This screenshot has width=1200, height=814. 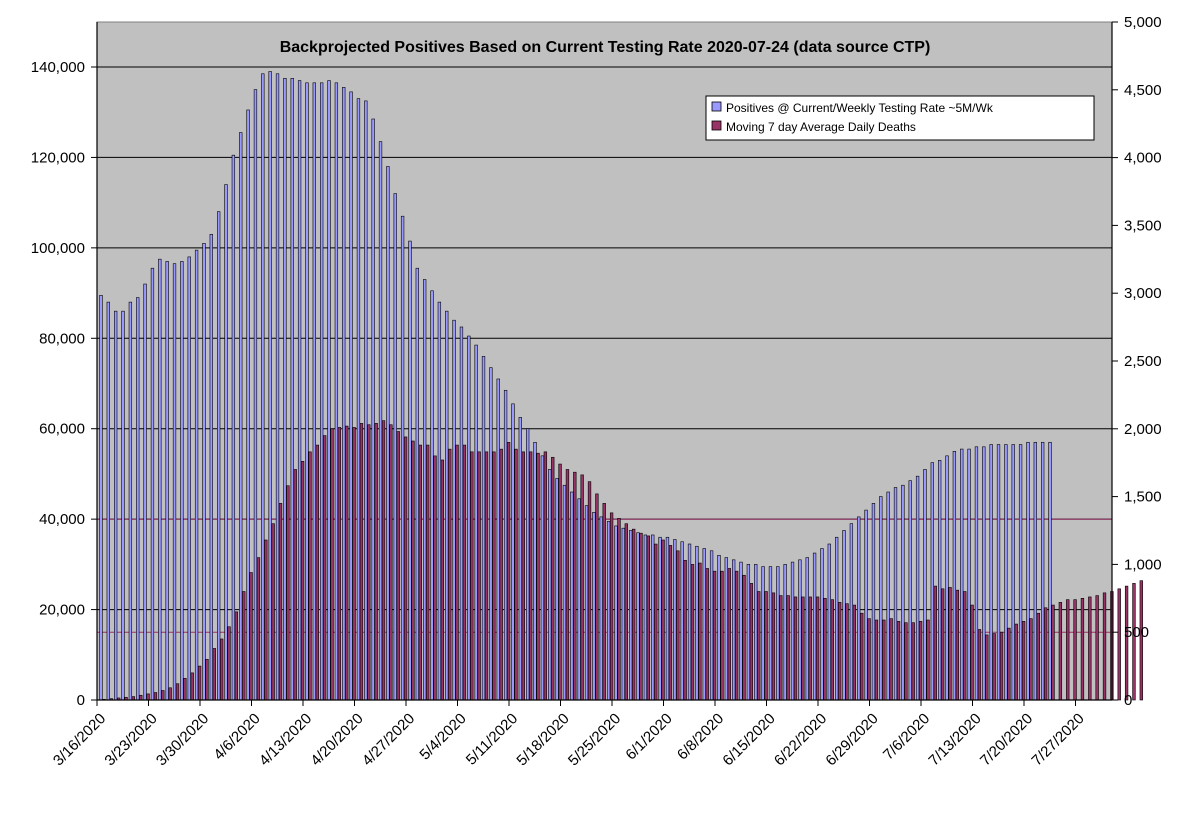 What do you see at coordinates (1143, 22) in the screenshot?
I see `y-right-tick-label: 5,000` at bounding box center [1143, 22].